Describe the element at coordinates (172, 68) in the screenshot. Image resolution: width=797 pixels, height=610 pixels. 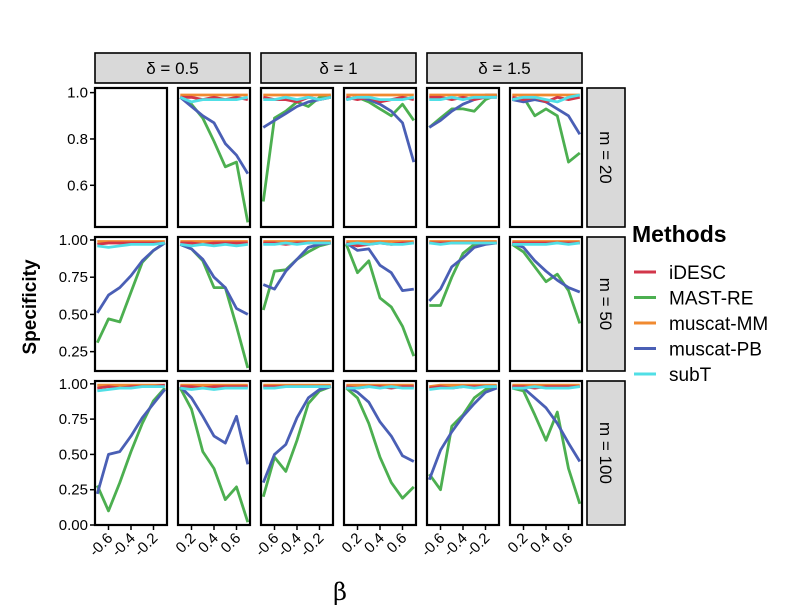
I see `col-strip-label: δ = 0.5` at that location.